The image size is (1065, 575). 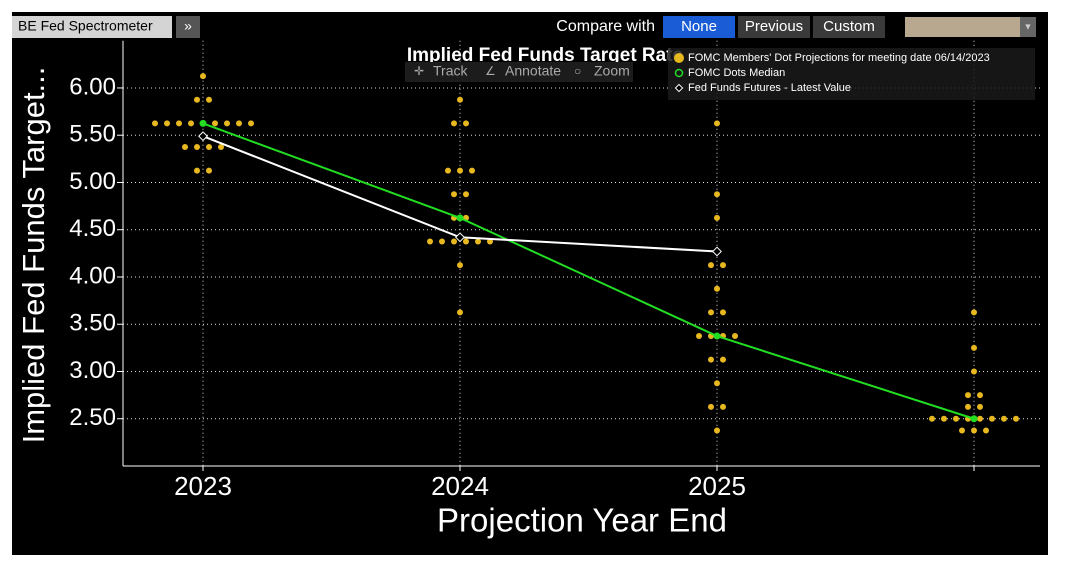 I want to click on y-tick-label: 2.50, so click(x=92, y=417).